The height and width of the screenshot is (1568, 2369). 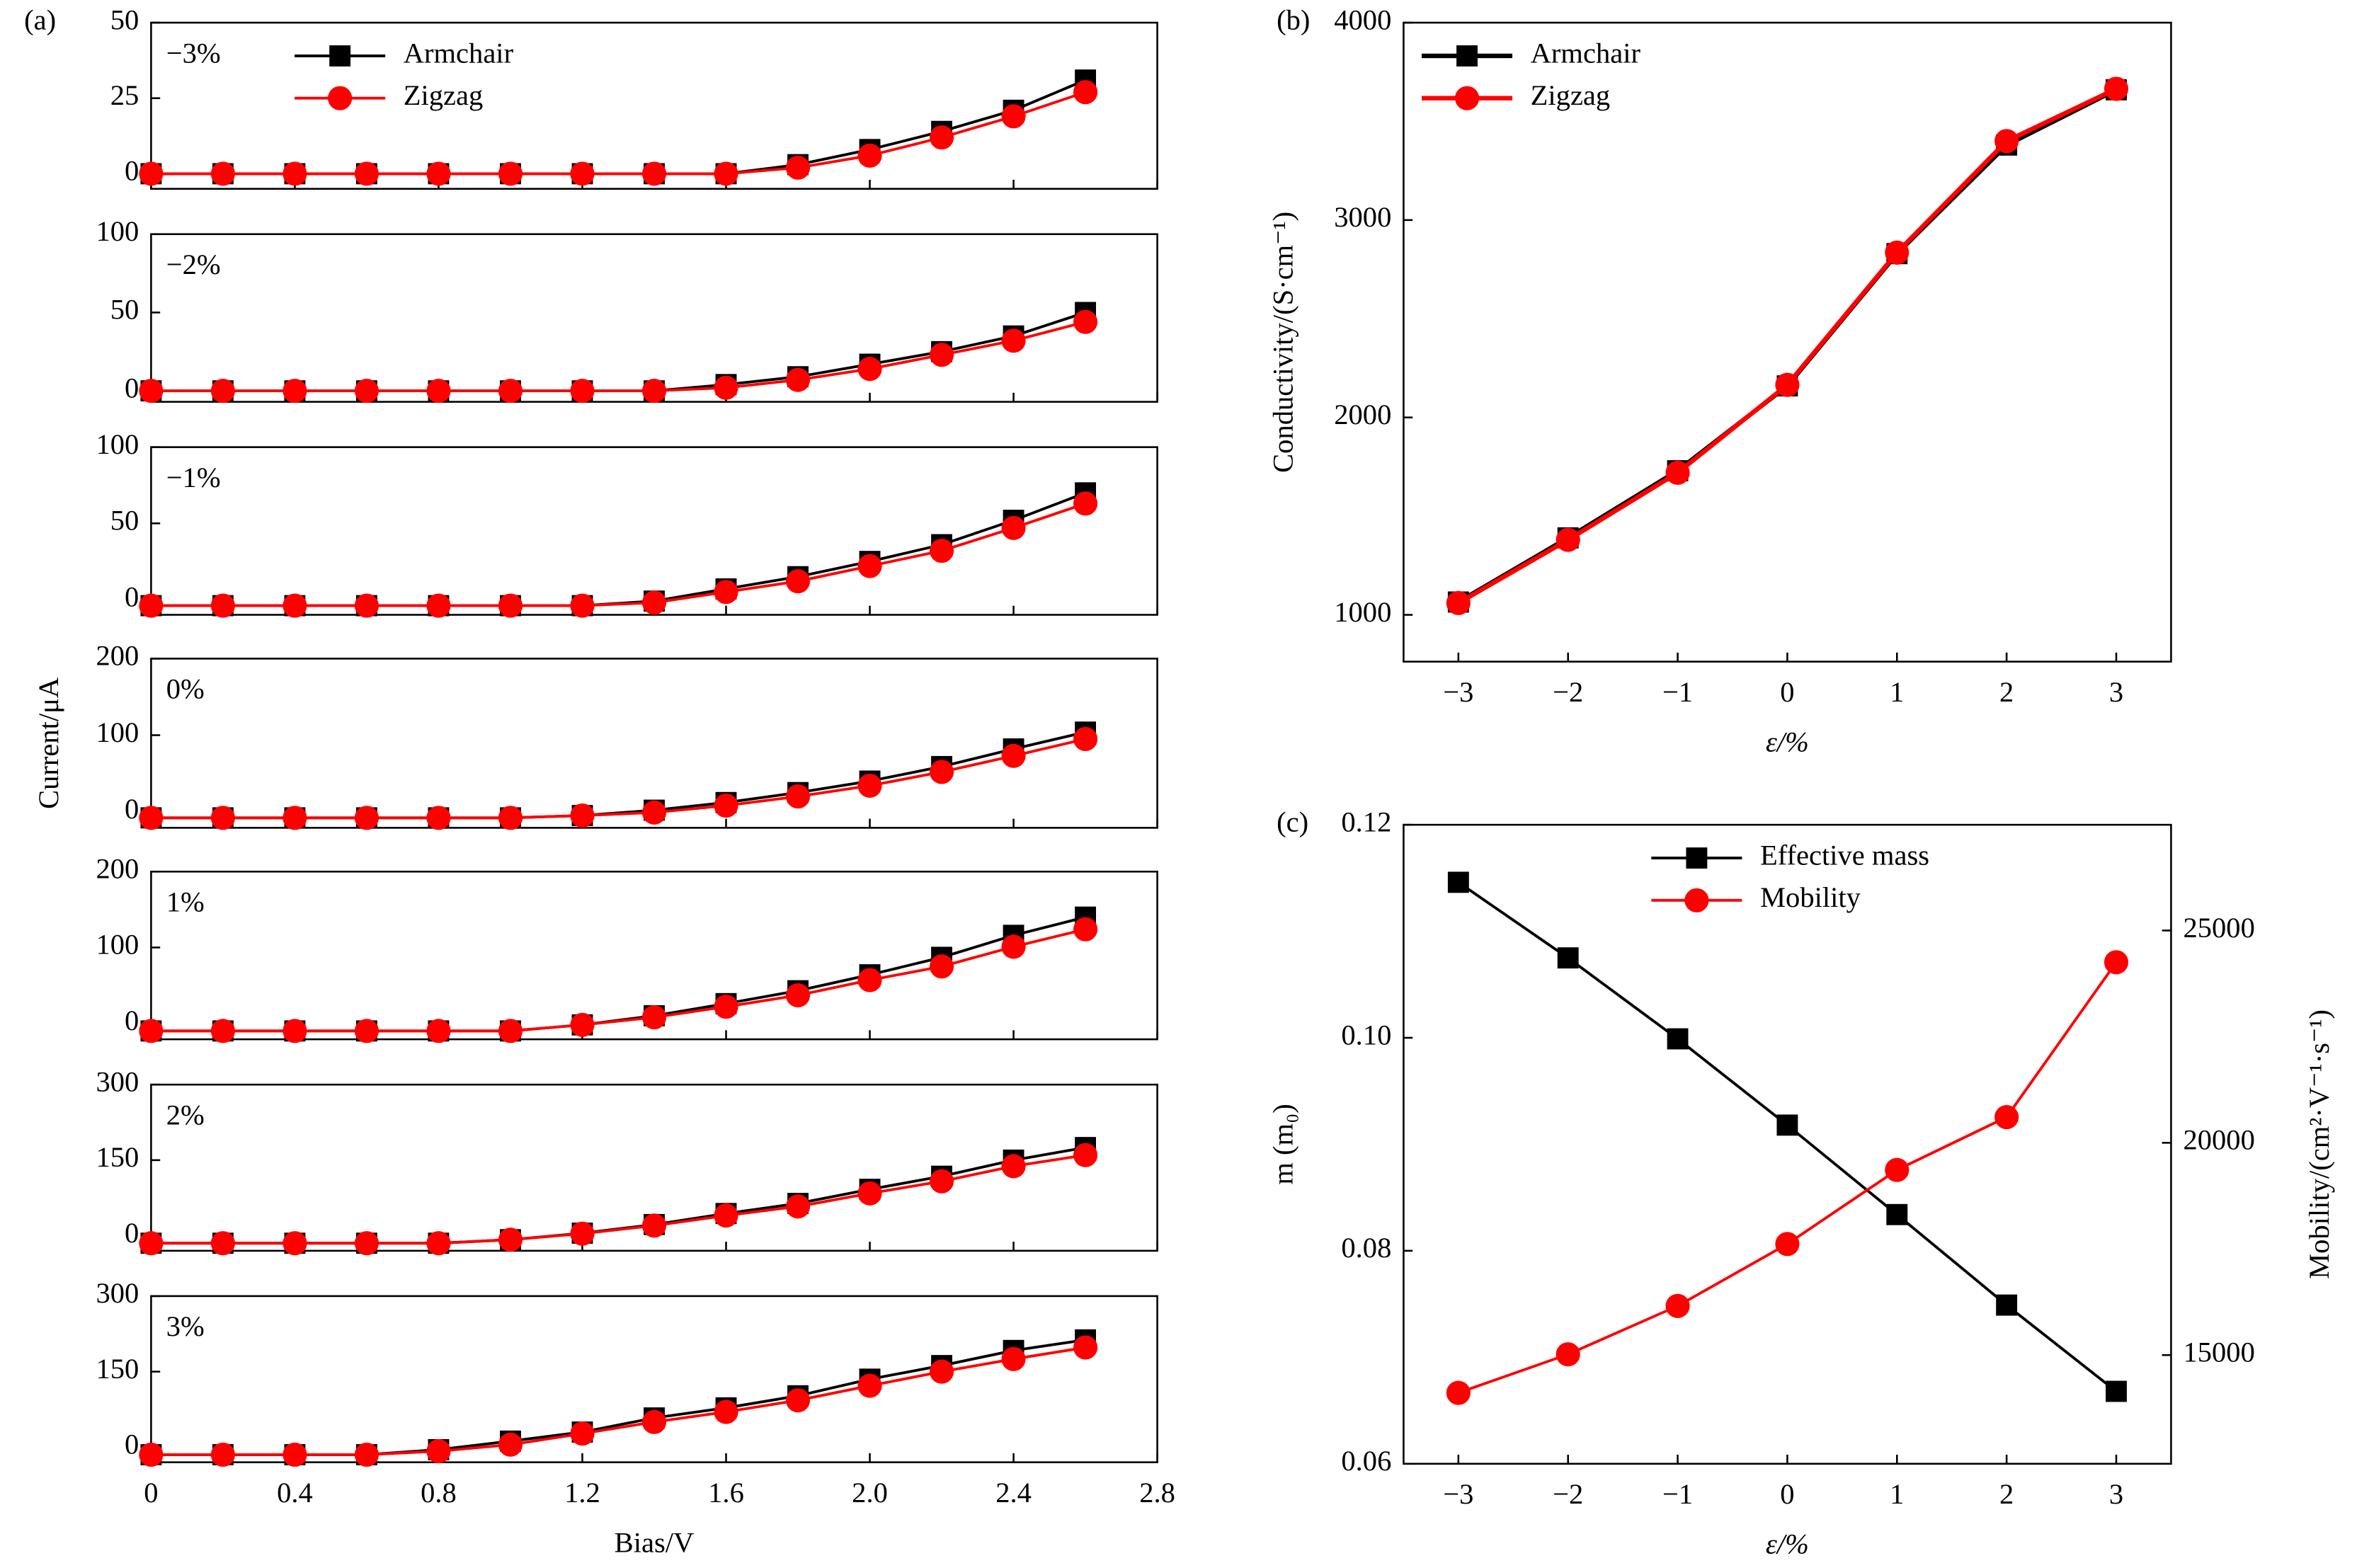 What do you see at coordinates (1366, 1248) in the screenshot?
I see `y-tick-label: 0.08` at bounding box center [1366, 1248].